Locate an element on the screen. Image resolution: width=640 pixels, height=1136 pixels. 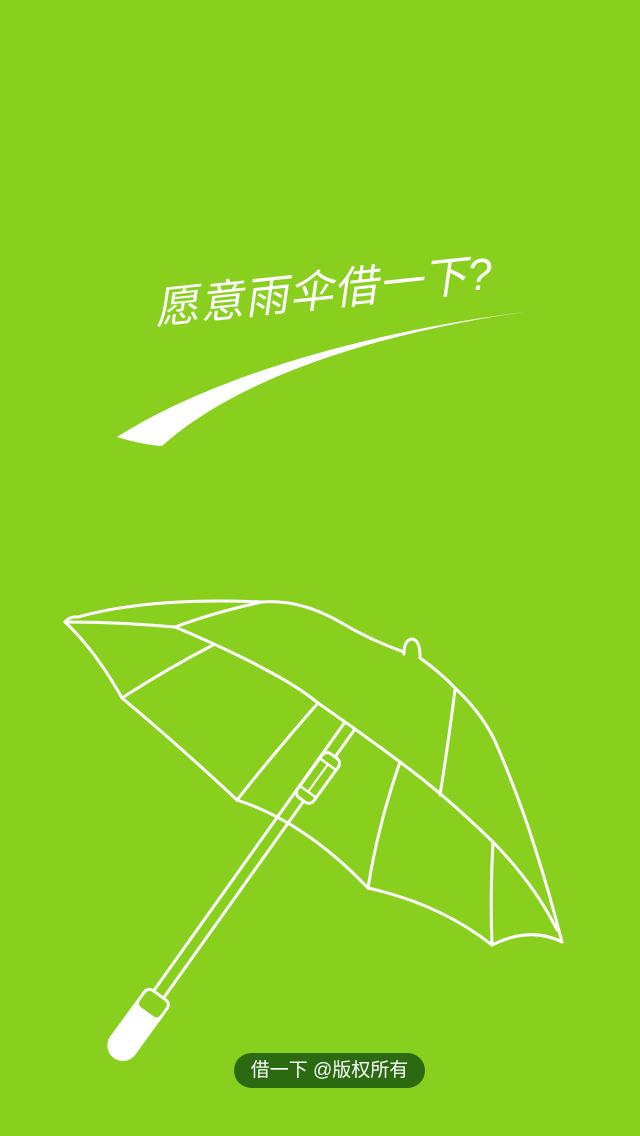
umbrella-handle is located at coordinates (138, 1024).